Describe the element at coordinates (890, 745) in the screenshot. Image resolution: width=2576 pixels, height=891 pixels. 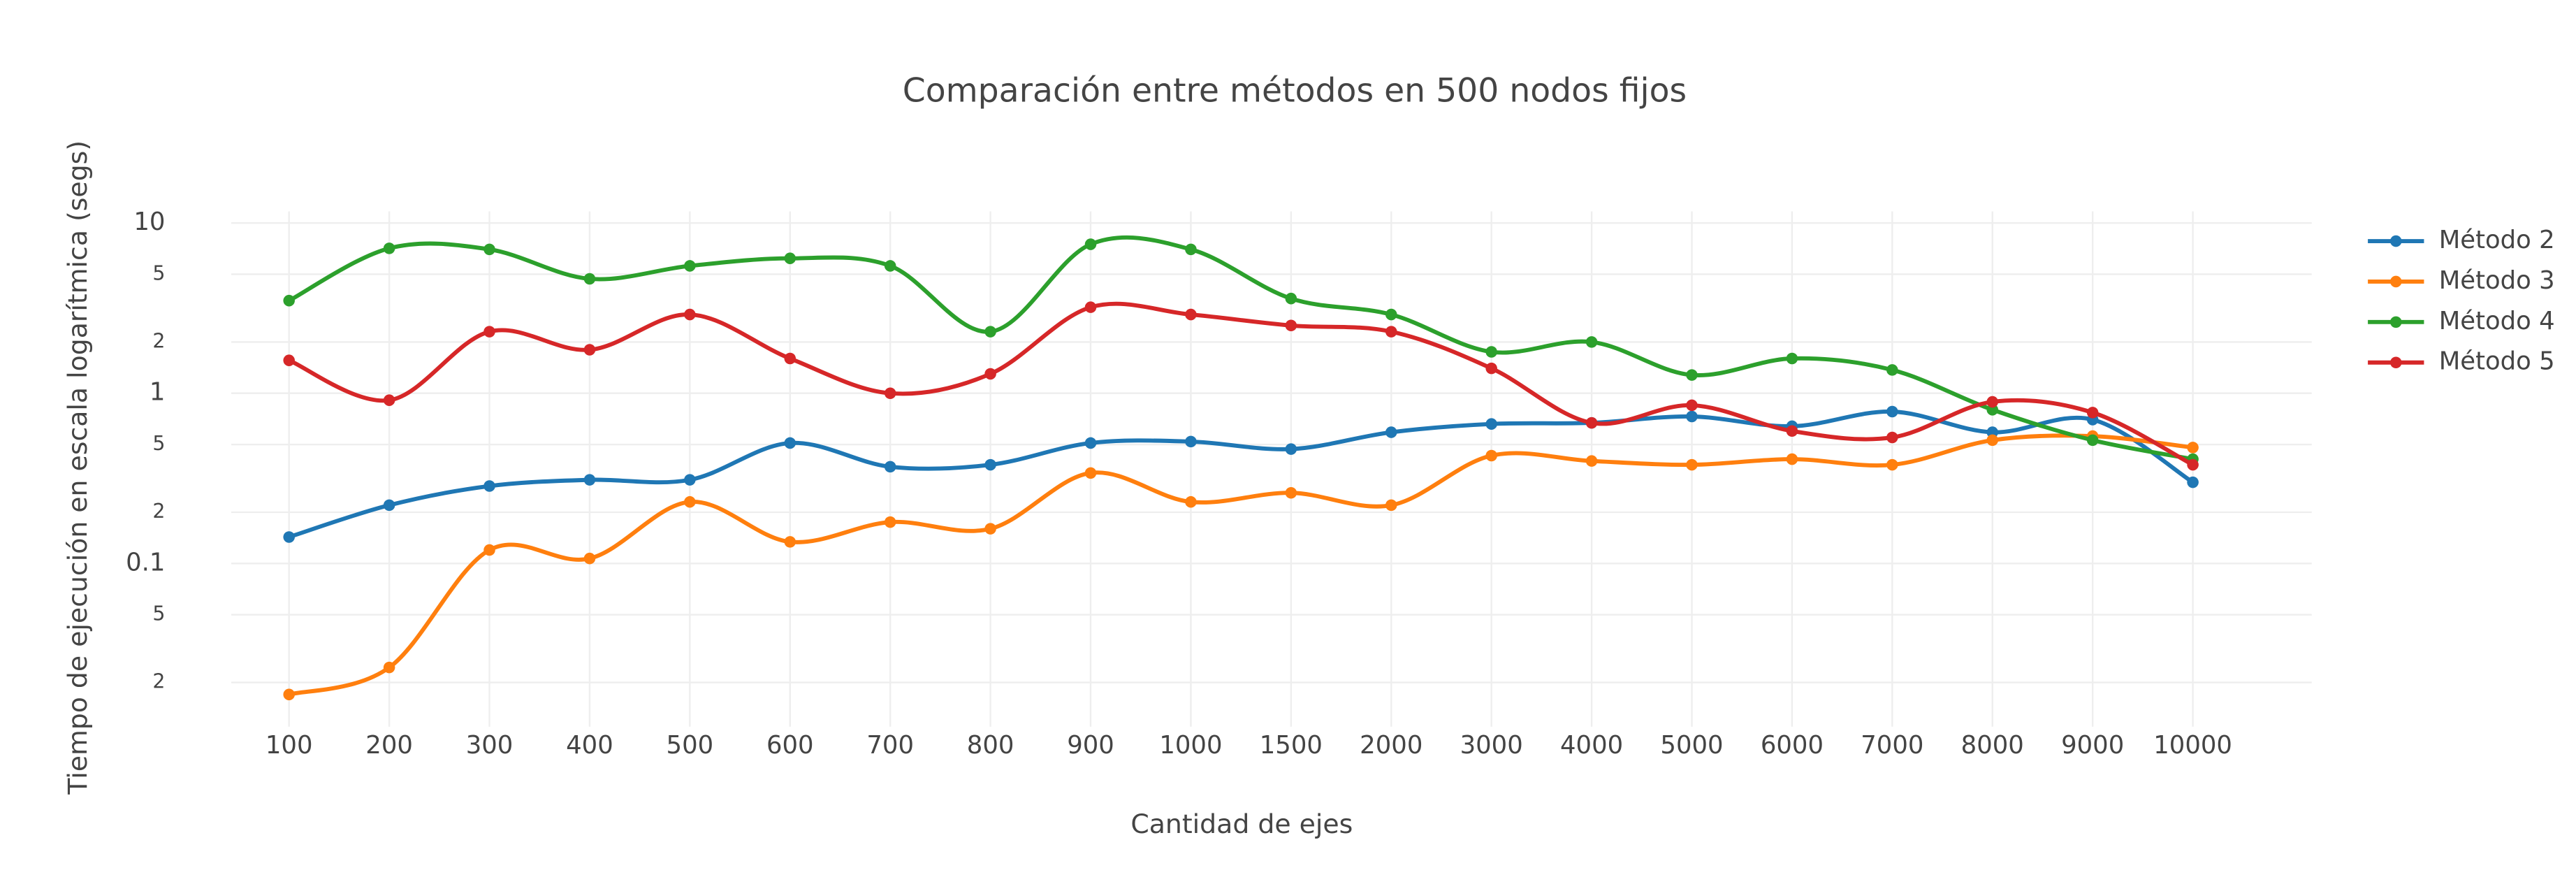
I see `x-tick-label: 700` at that location.